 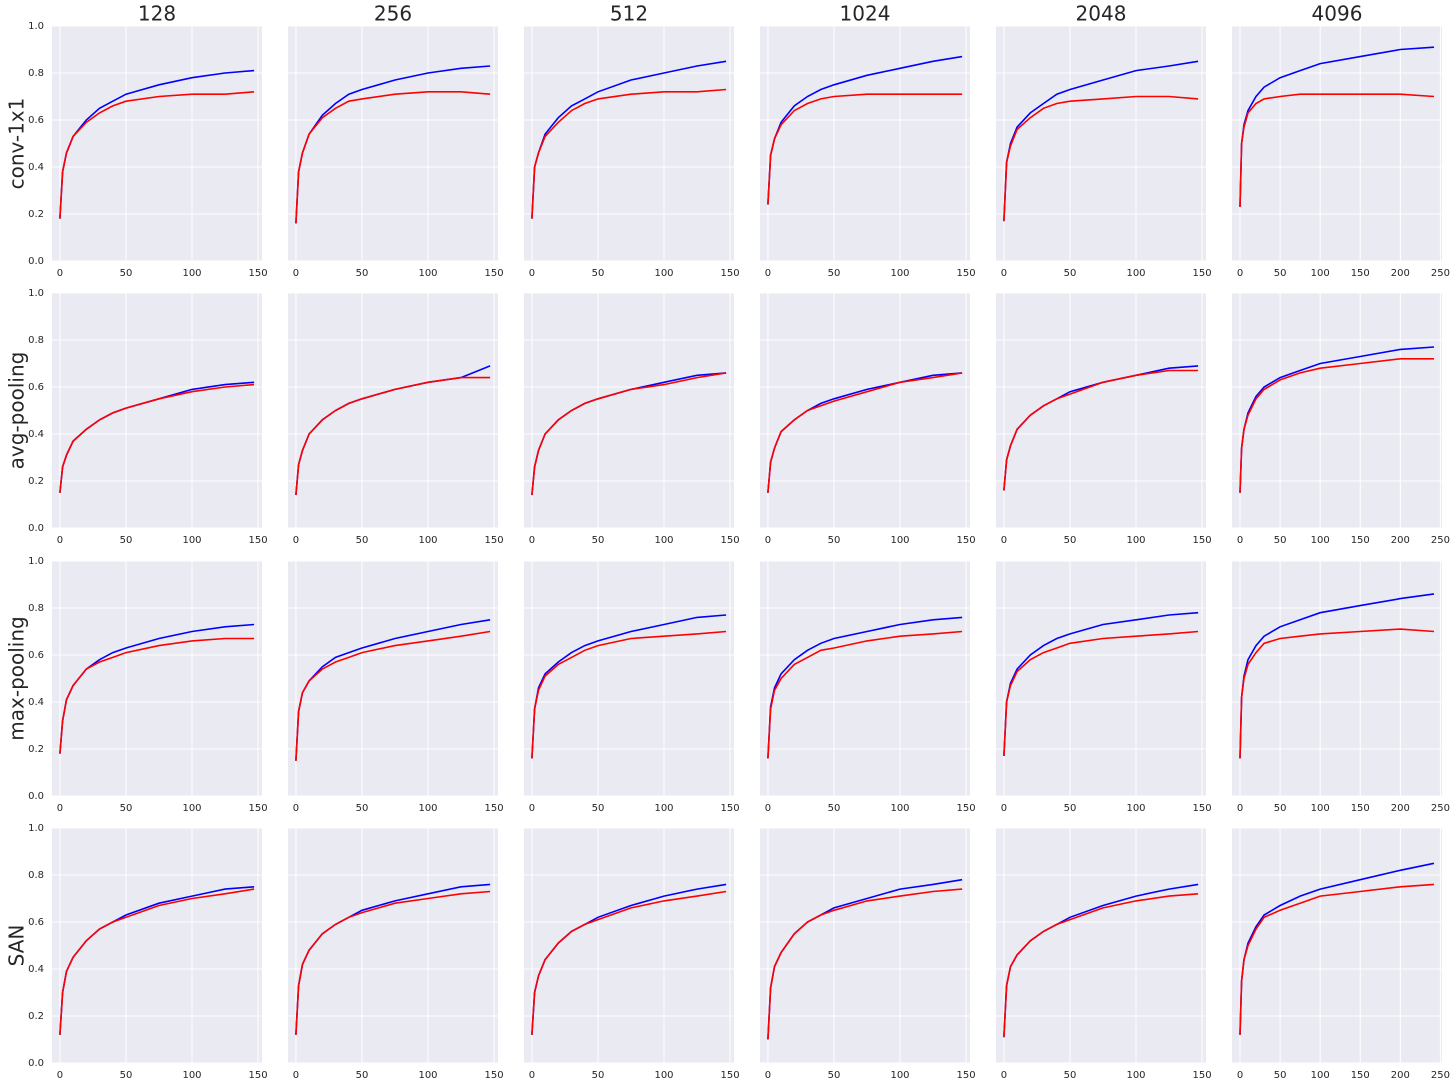 I want to click on column-title: 2048, so click(x=1101, y=14).